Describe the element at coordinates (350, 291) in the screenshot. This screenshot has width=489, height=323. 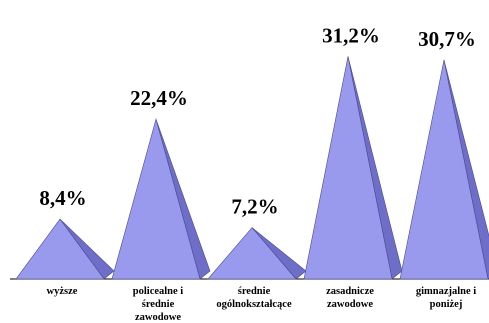
I see `category-label-3-line-0: zasadnicze` at that location.